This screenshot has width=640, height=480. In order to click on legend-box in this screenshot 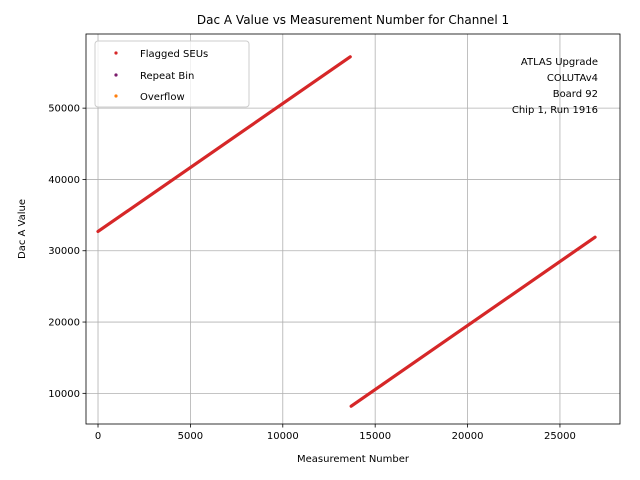, I will do `click(172, 74)`.